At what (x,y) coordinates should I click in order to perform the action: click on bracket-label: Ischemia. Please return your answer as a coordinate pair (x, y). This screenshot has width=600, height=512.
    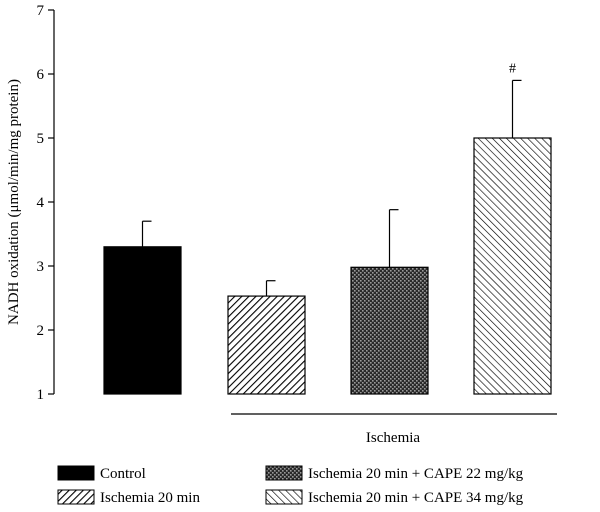
    Looking at the image, I should click on (393, 438).